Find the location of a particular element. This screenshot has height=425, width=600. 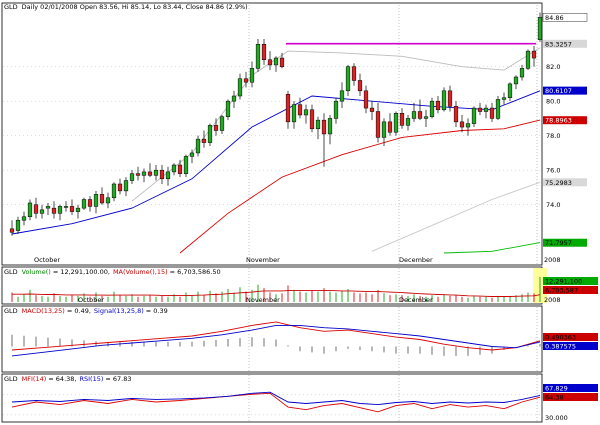

volume-symbol: GLD is located at coordinates (11, 272).